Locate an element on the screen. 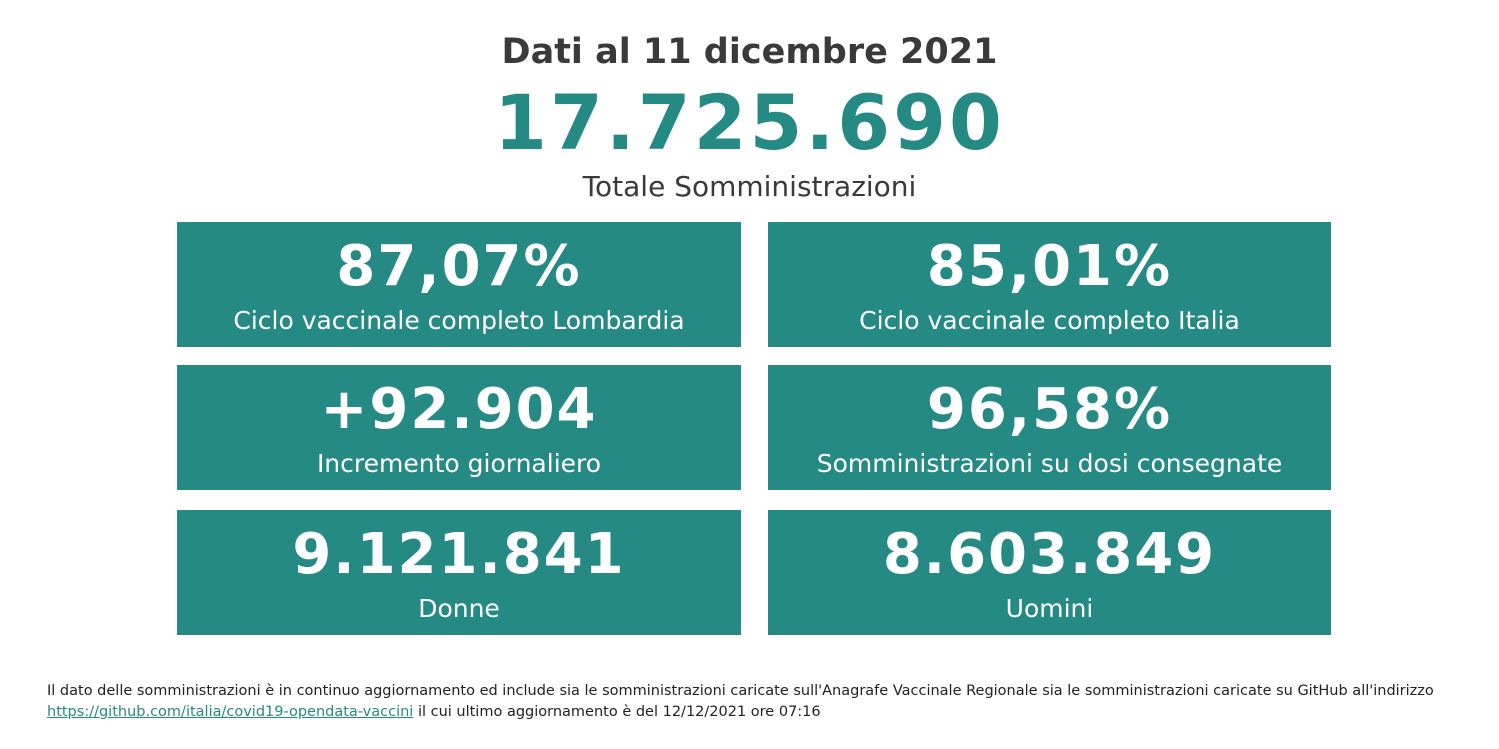  total-administrations-label: Totale Somministrazioni is located at coordinates (749, 186).